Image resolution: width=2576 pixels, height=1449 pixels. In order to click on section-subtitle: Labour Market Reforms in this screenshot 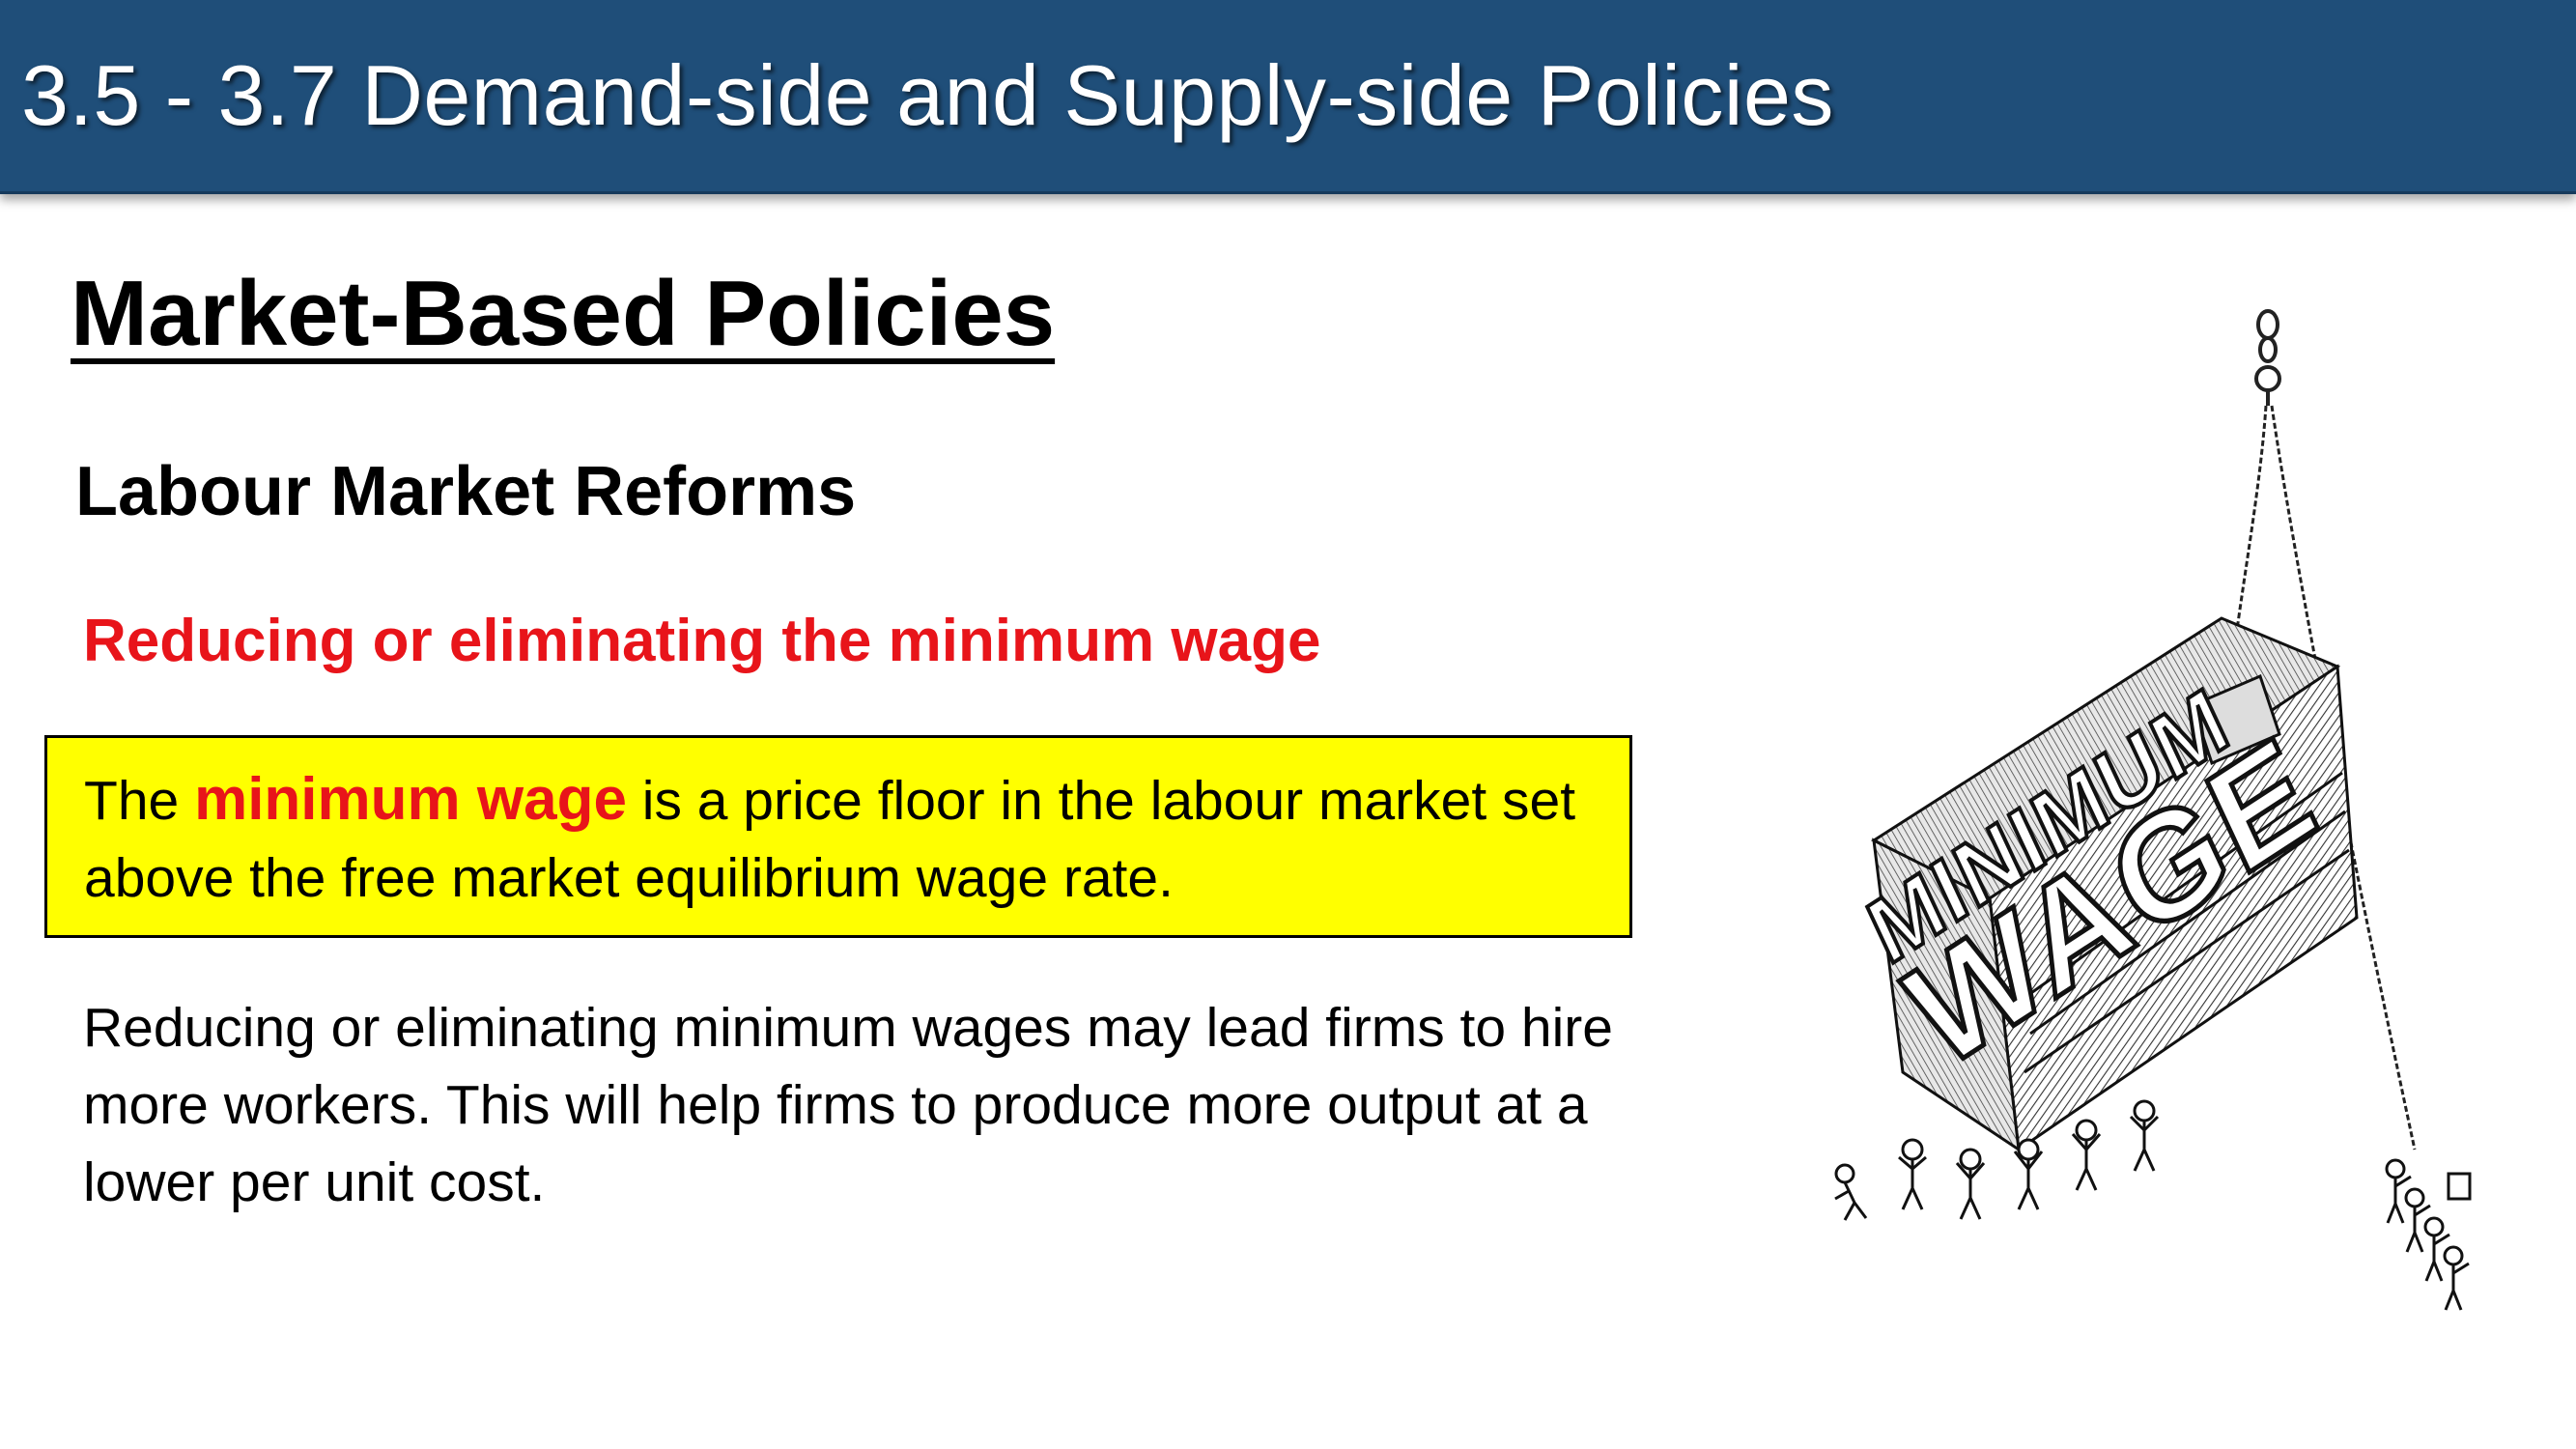, I will do `click(466, 491)`.